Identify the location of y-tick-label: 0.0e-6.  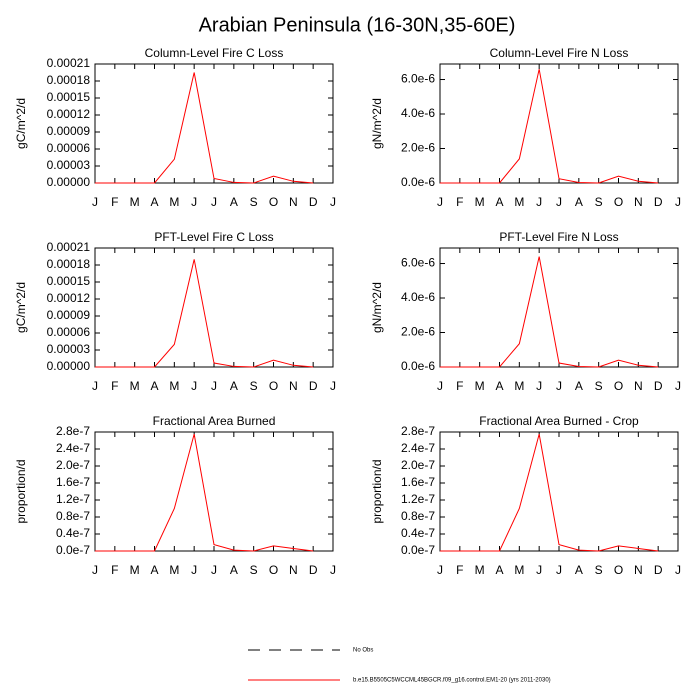
(418, 366).